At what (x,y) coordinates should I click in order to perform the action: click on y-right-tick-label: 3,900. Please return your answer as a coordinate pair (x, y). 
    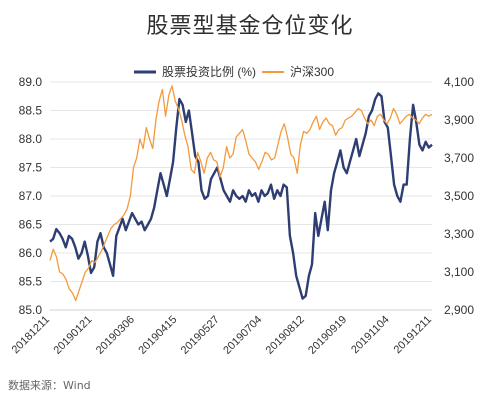
    Looking at the image, I should click on (459, 120).